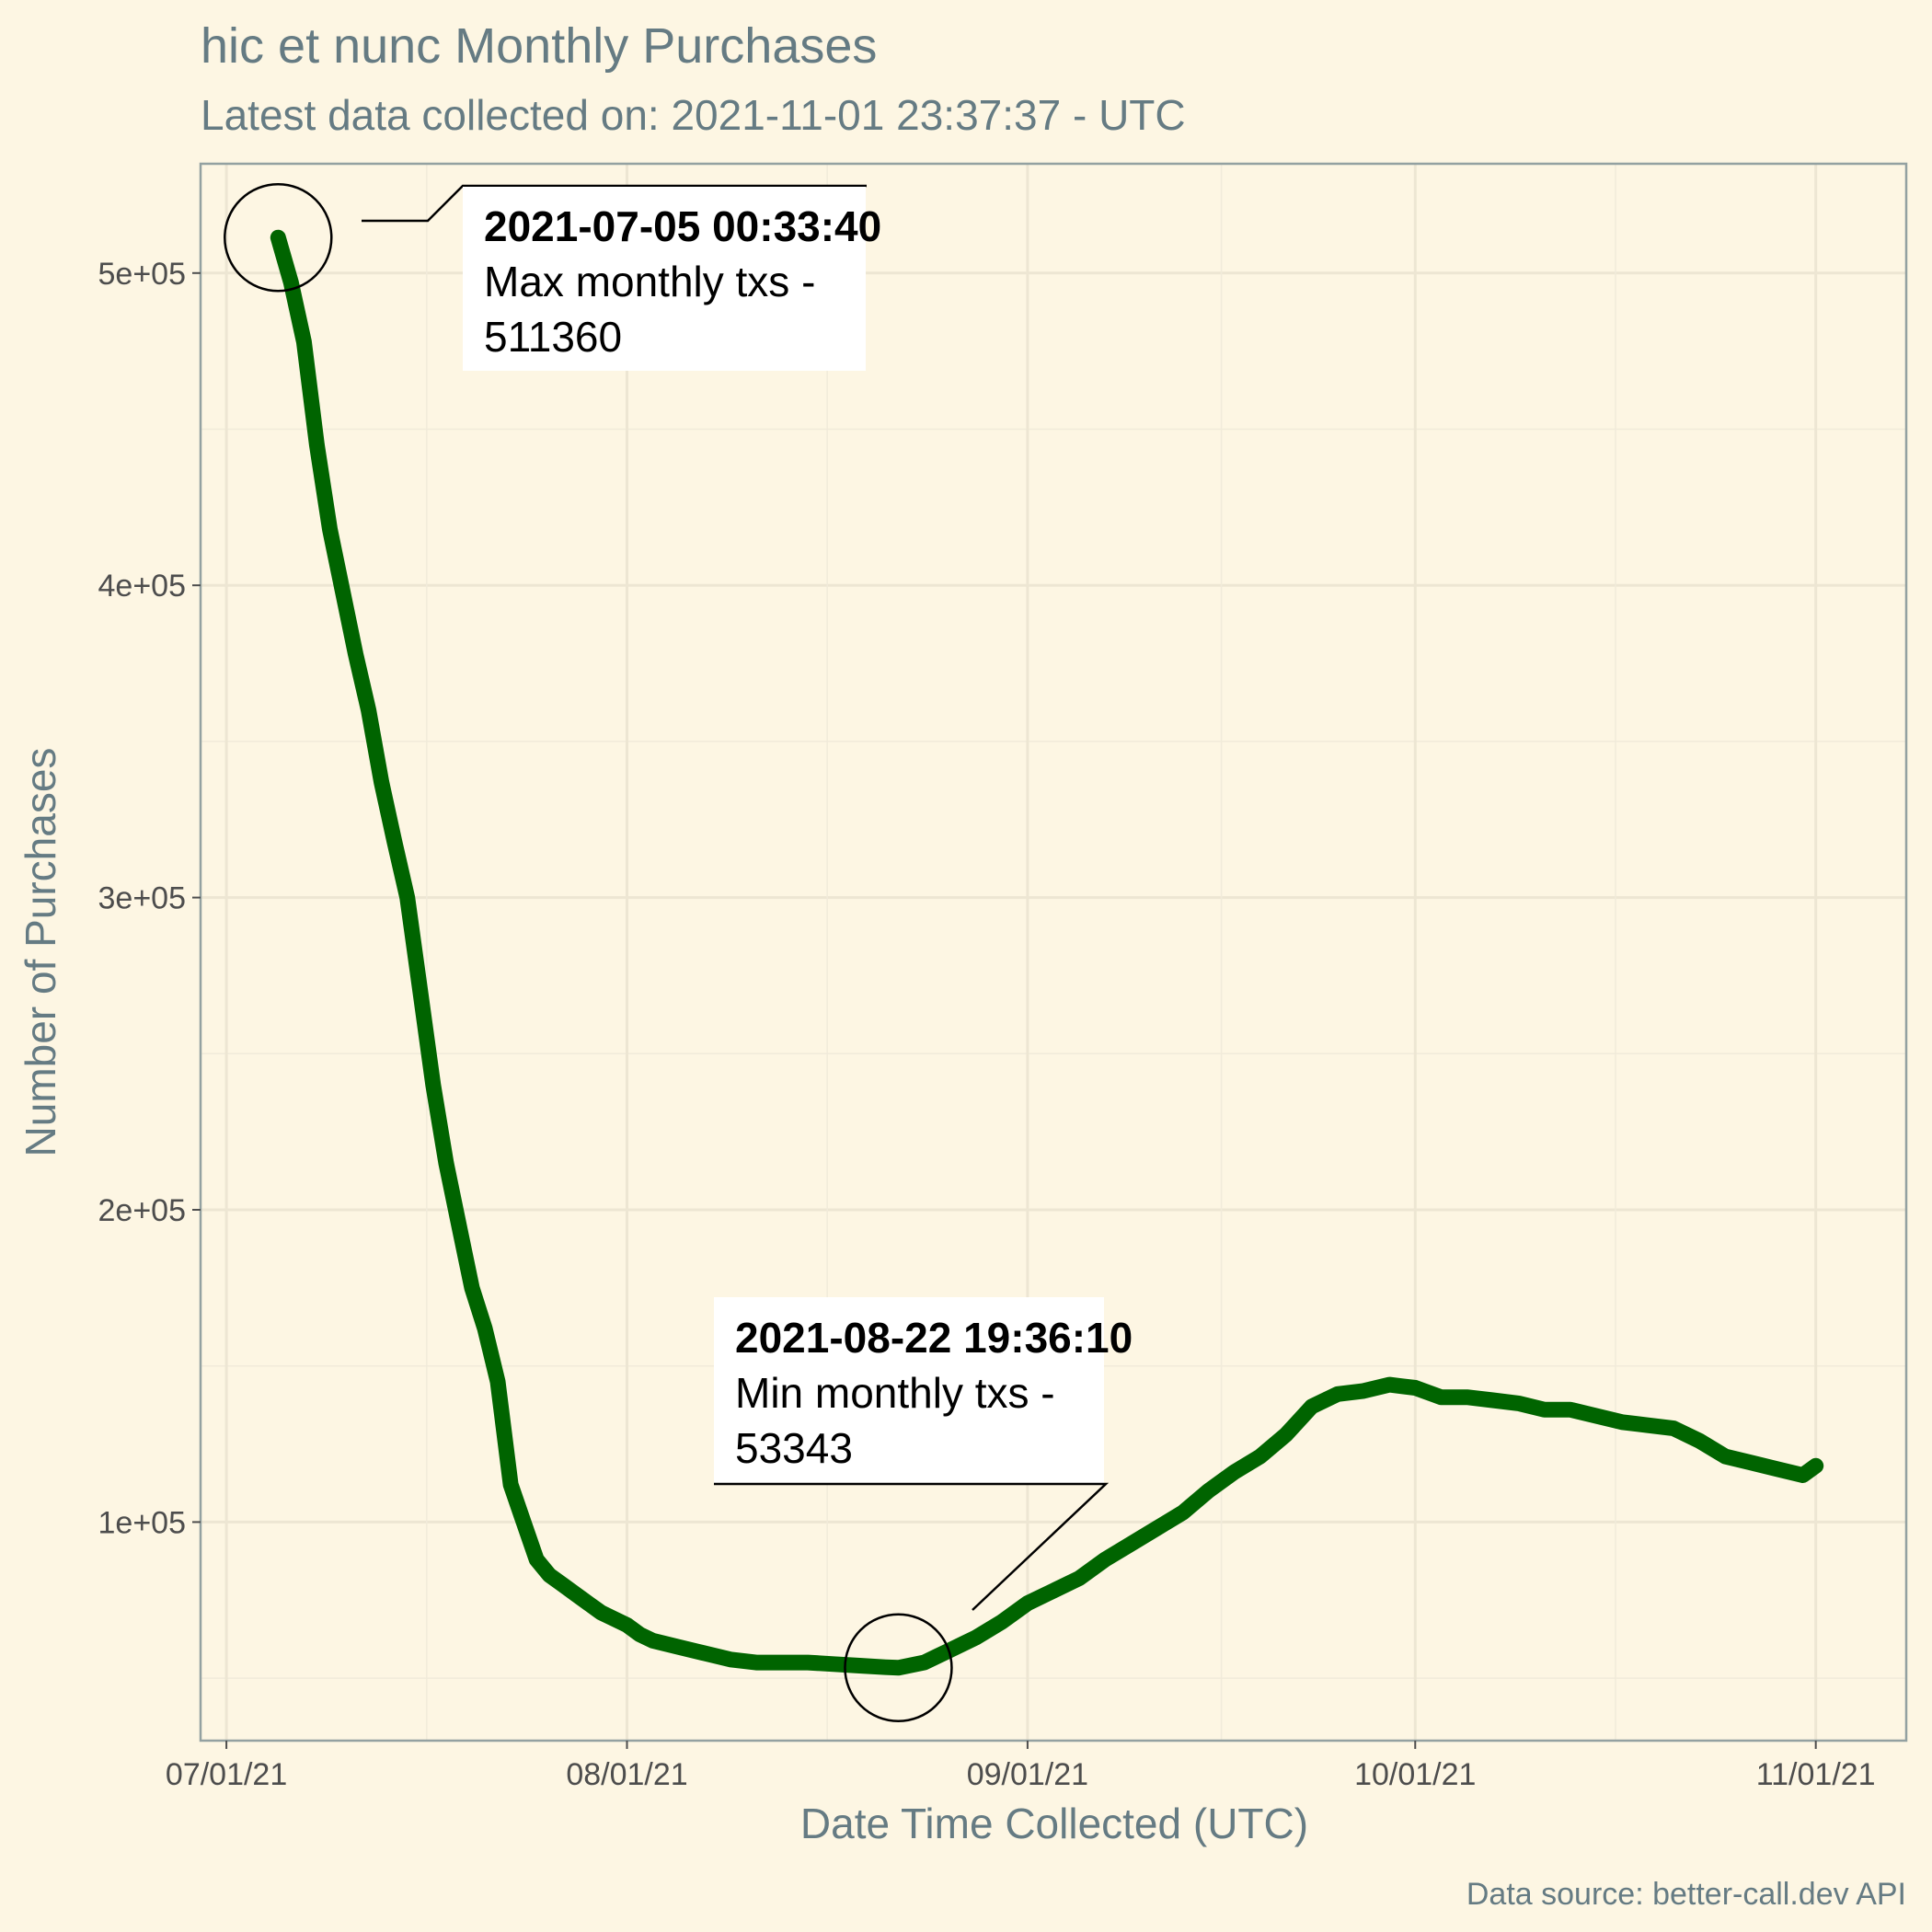  I want to click on chart-title: hic et nunc Monthly Purchases, so click(539, 46).